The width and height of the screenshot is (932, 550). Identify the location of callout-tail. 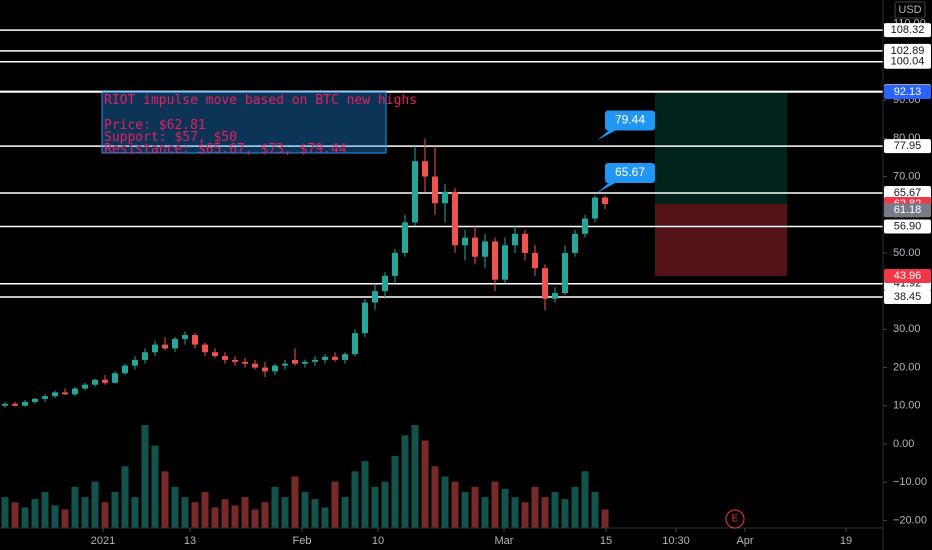
(608, 134).